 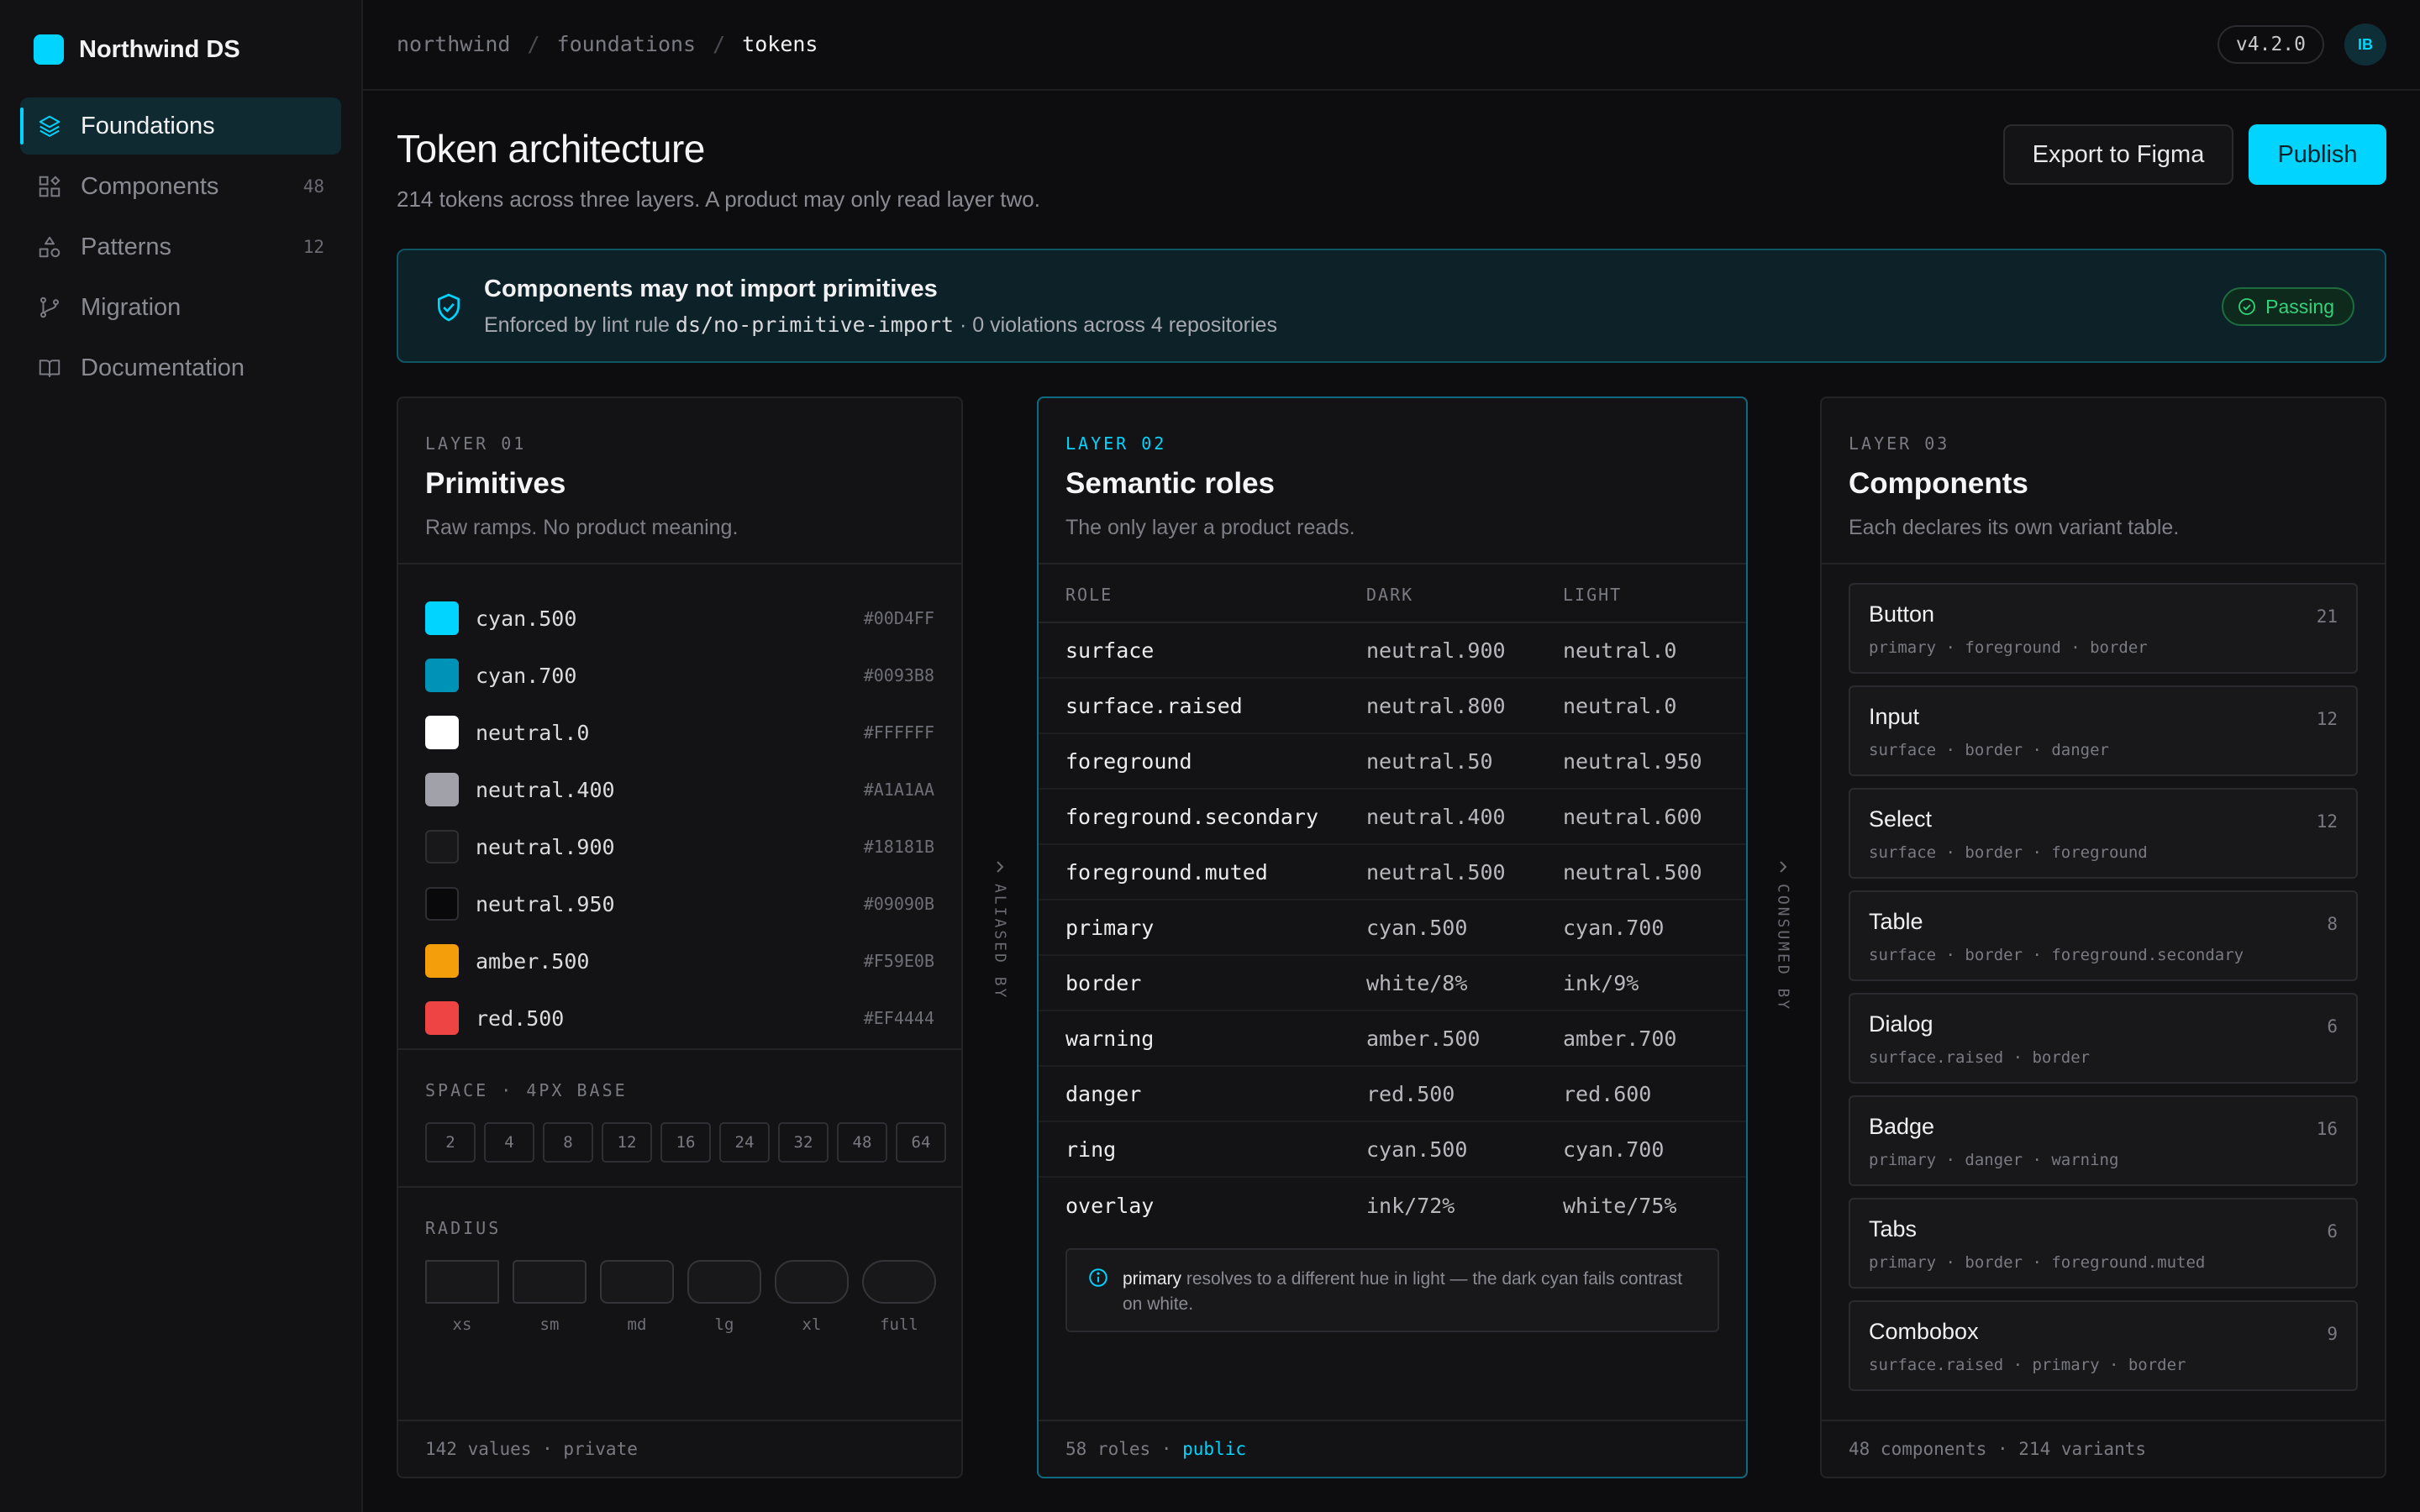 What do you see at coordinates (899, 675) in the screenshot?
I see `token-hex: #0093B8` at bounding box center [899, 675].